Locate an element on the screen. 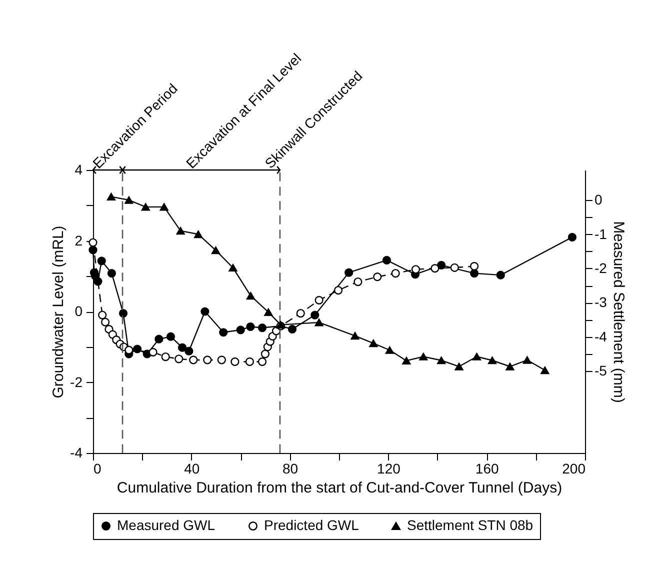 This screenshot has height=562, width=659. x-tick-label: 0 is located at coordinates (98, 468).